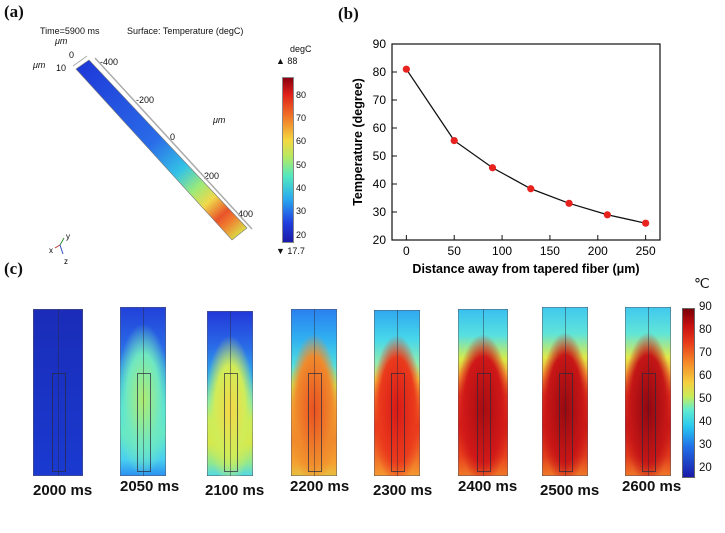 This screenshot has width=725, height=533. Describe the element at coordinates (301, 49) in the screenshot. I see `colorbar-a-unit: degC` at that location.